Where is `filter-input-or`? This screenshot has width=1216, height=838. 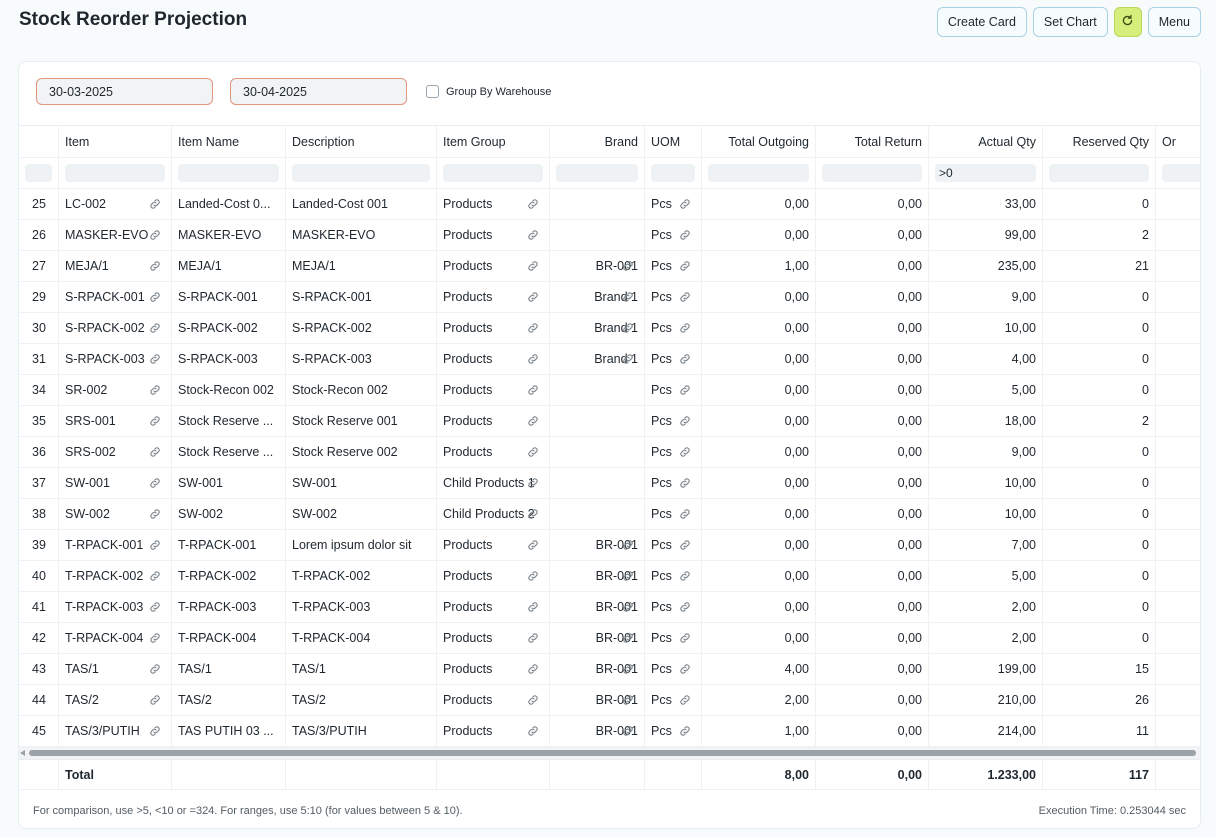 filter-input-or is located at coordinates (1181, 173).